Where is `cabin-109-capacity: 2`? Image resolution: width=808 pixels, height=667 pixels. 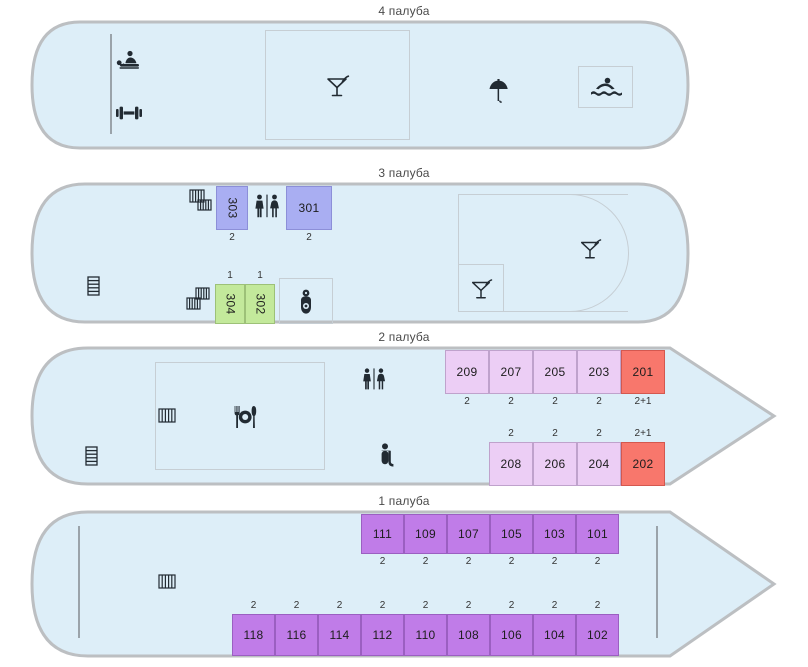
cabin-109-capacity: 2 is located at coordinates (425, 561).